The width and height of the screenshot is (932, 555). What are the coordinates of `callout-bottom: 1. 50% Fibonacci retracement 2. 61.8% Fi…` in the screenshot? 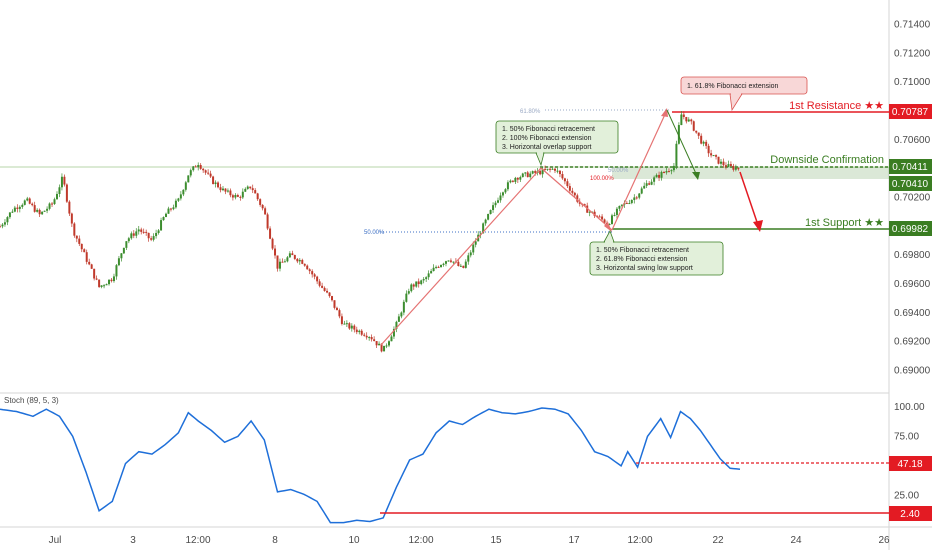 It's located at (656, 253).